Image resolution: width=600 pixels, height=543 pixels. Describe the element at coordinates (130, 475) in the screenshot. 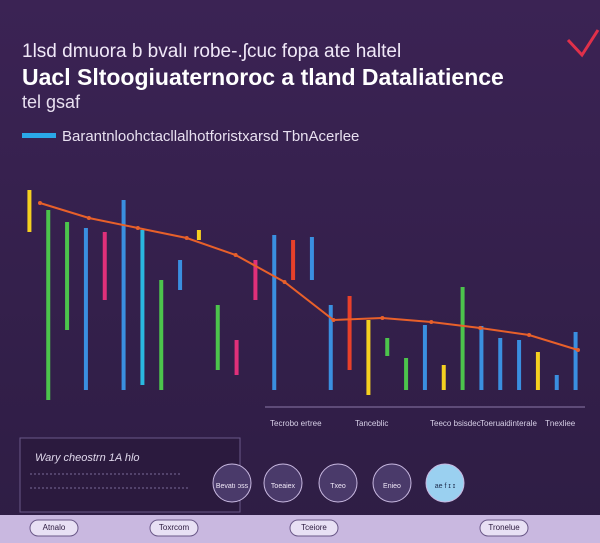

I see `info-box` at that location.